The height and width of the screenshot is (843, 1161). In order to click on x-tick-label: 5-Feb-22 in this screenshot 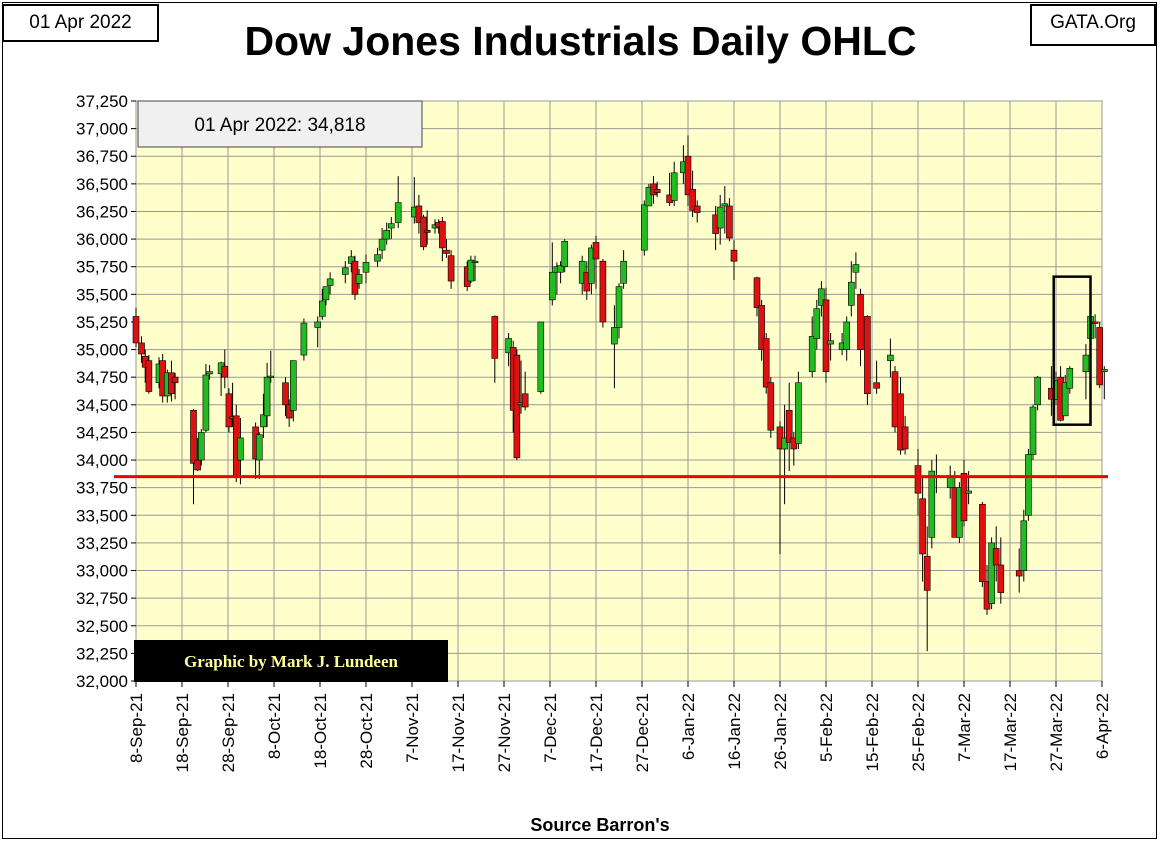, I will do `click(826, 727)`.